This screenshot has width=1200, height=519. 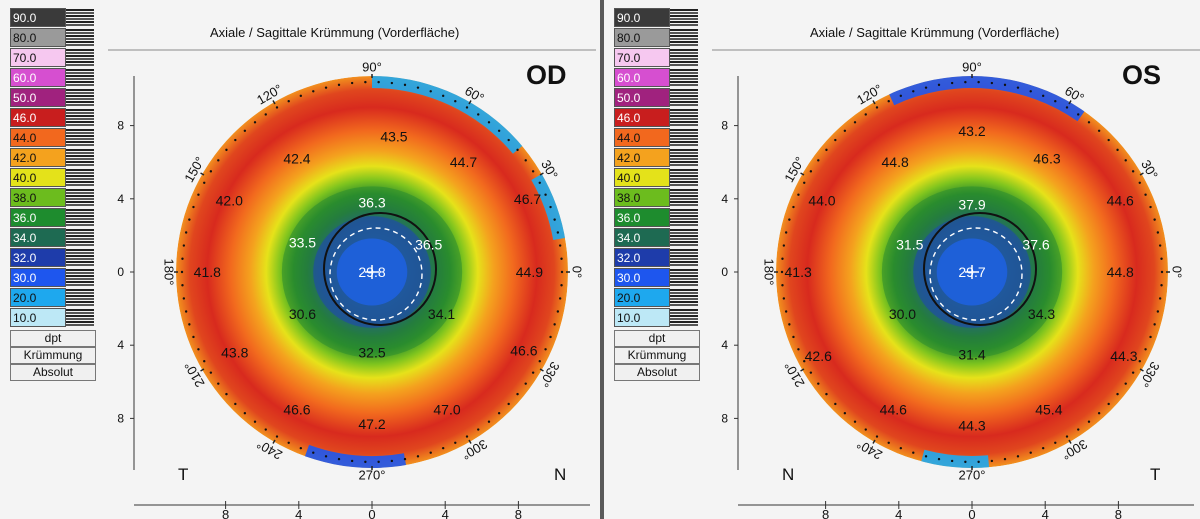 I want to click on scale-swatch: 90.0, so click(x=38, y=17).